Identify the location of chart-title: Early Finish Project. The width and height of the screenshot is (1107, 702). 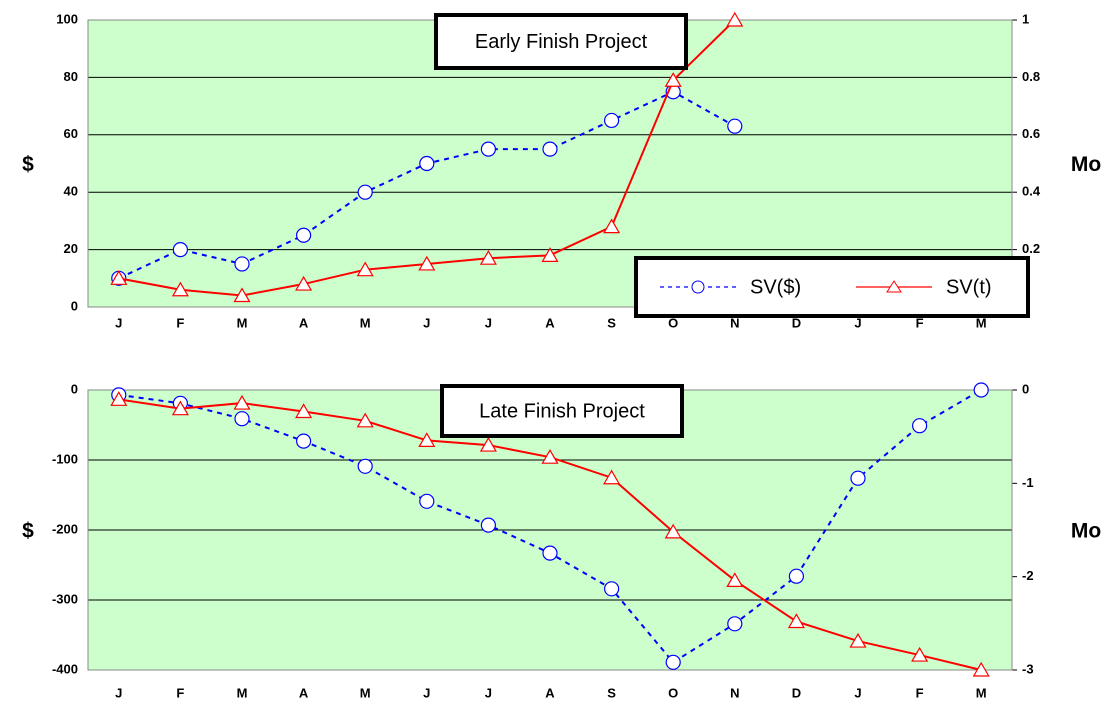
(561, 42).